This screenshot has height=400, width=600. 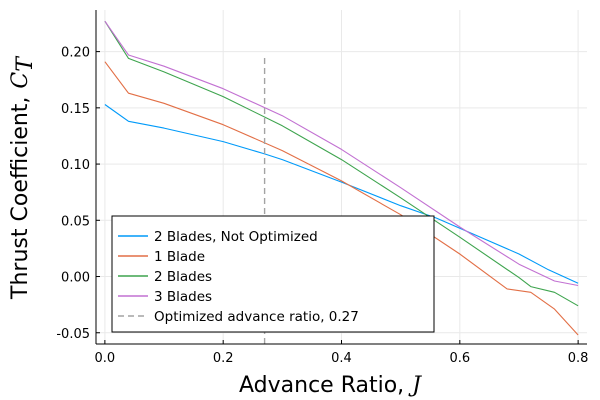 I want to click on x-axis-label: Advance Ratio, J, so click(x=330, y=385).